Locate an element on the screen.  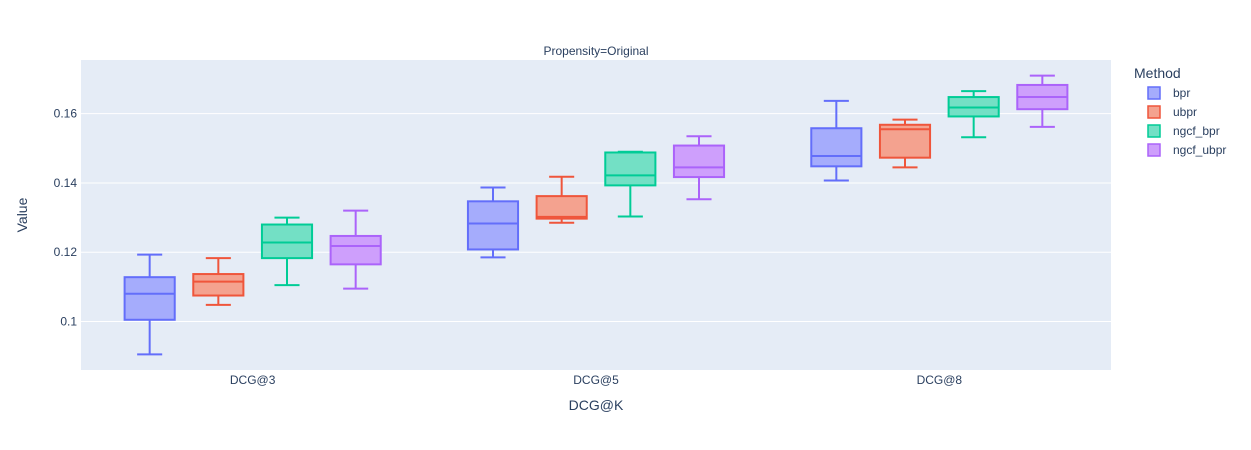
legend-item: ngcf_ubpr is located at coordinates (1186, 150).